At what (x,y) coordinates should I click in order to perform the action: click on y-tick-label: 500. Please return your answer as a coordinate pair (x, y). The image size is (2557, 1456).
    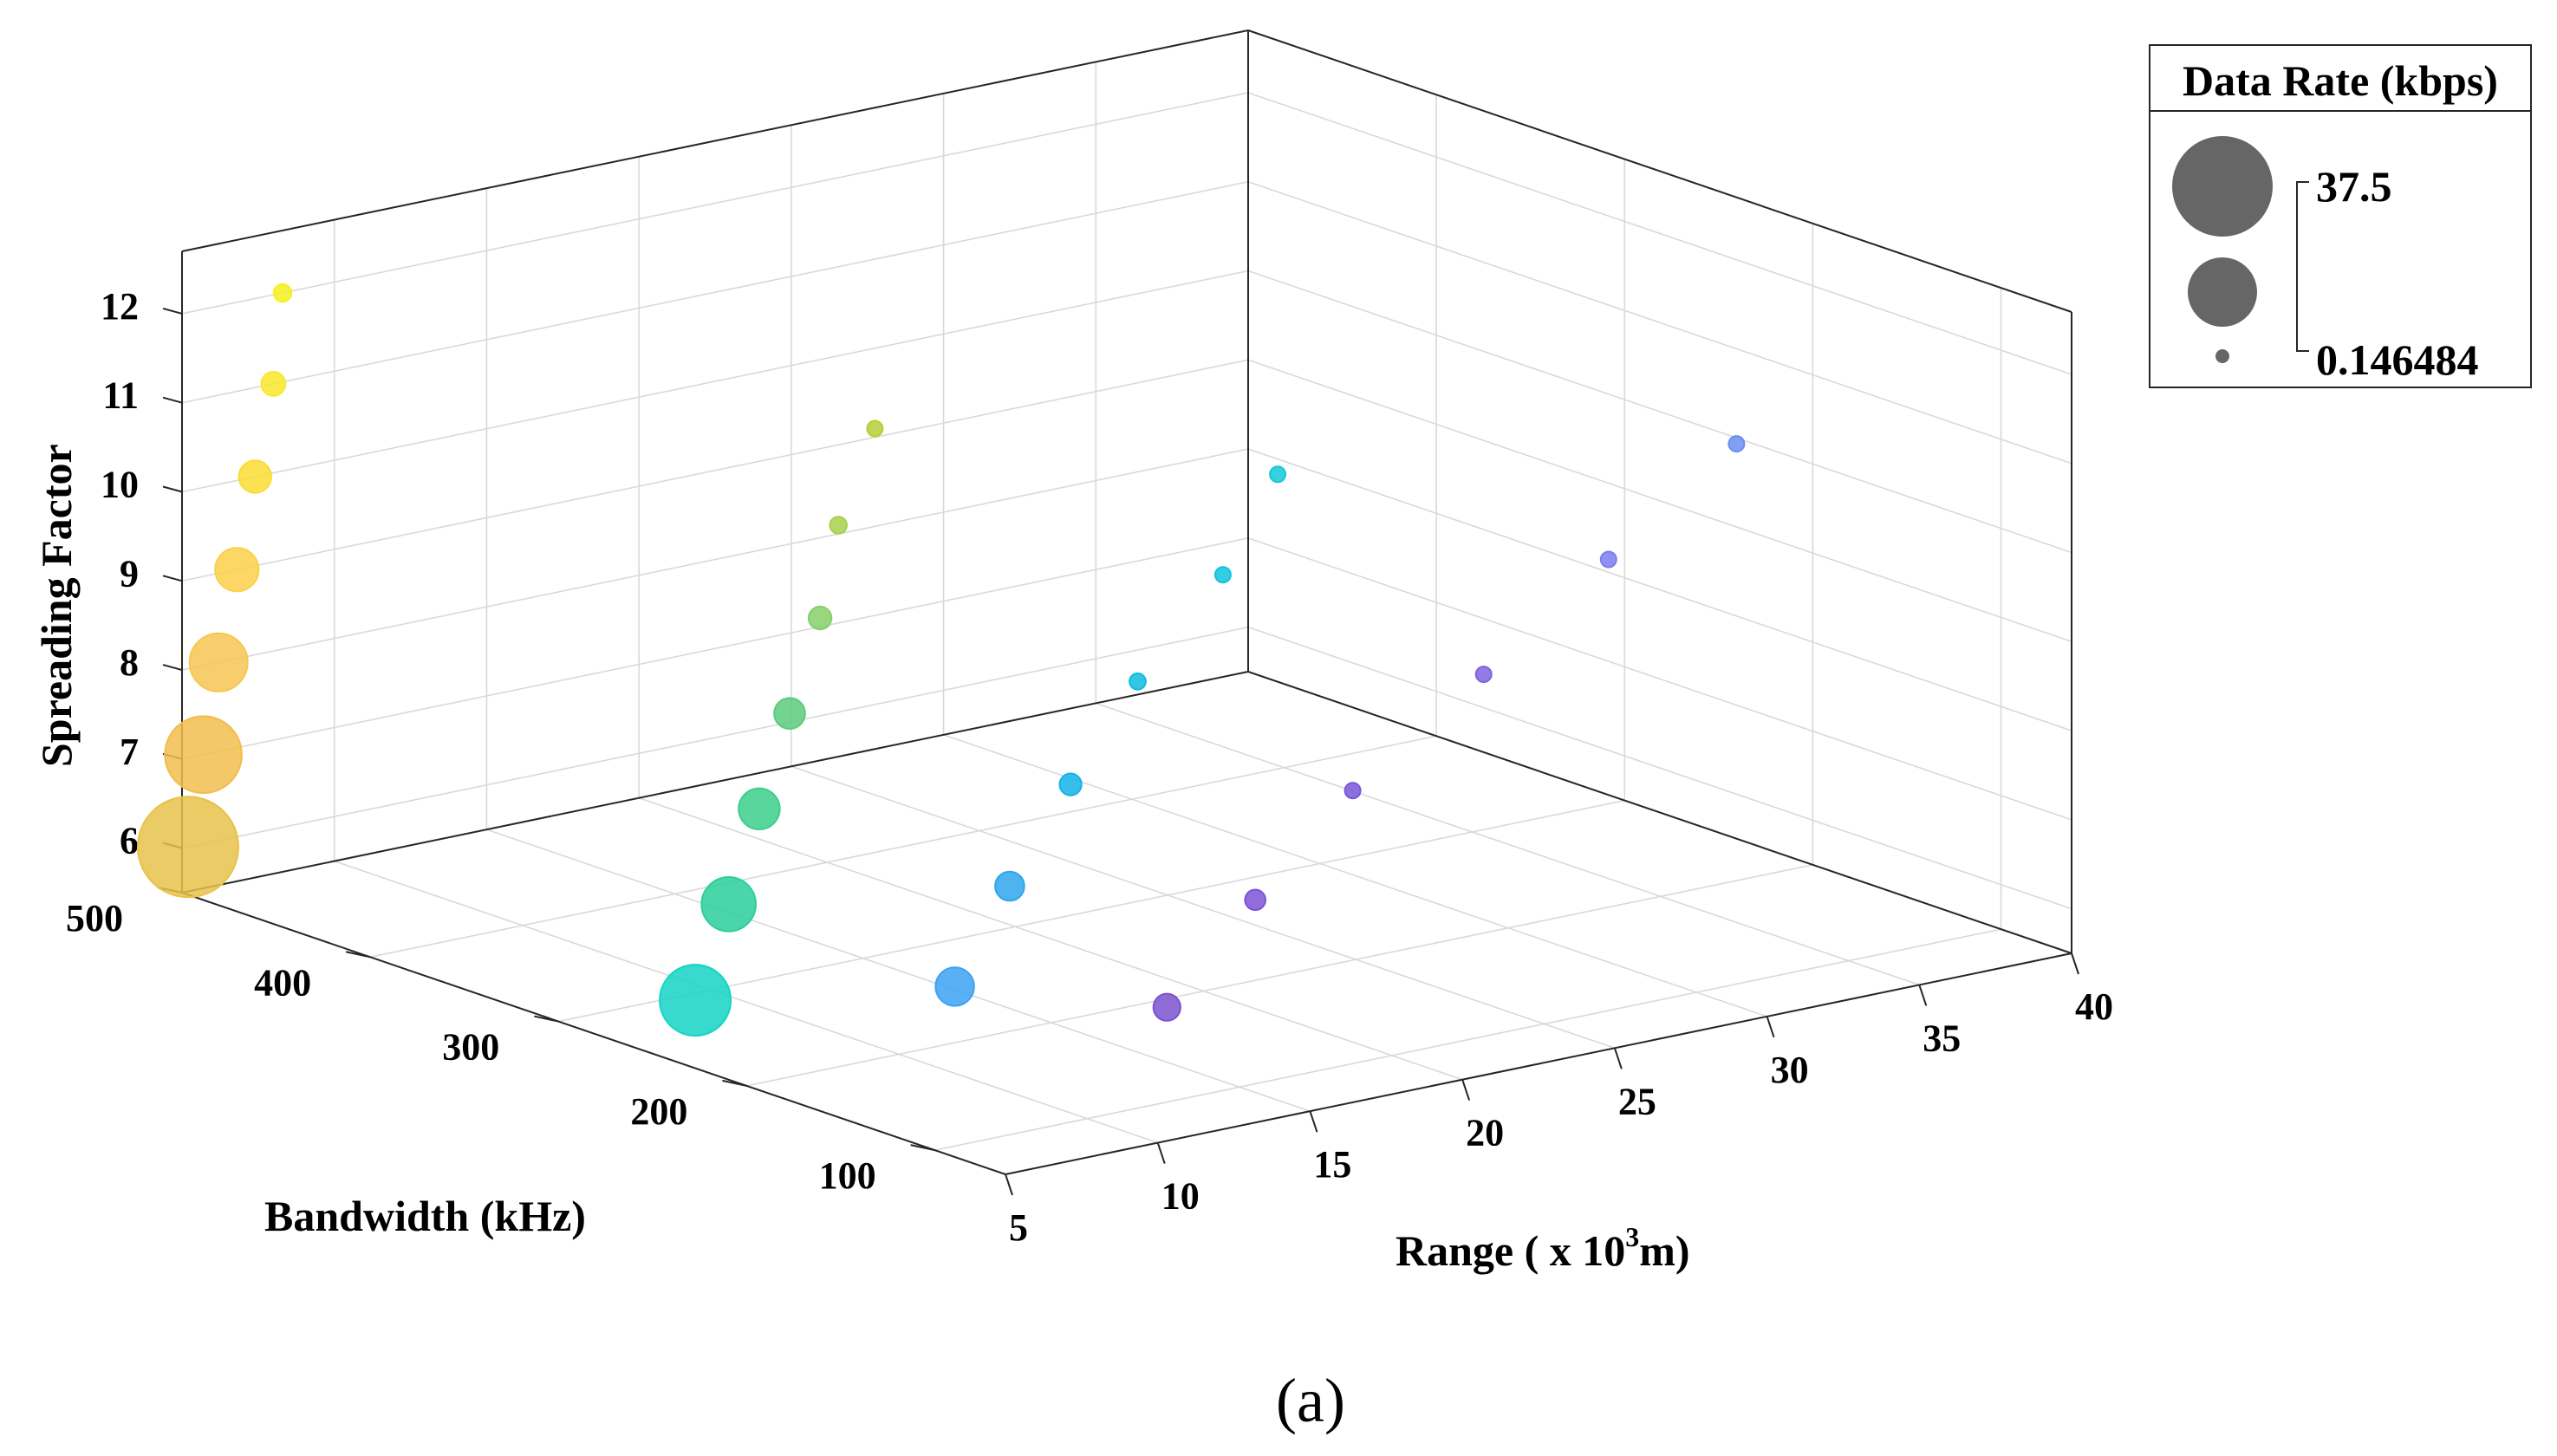
    Looking at the image, I should click on (95, 918).